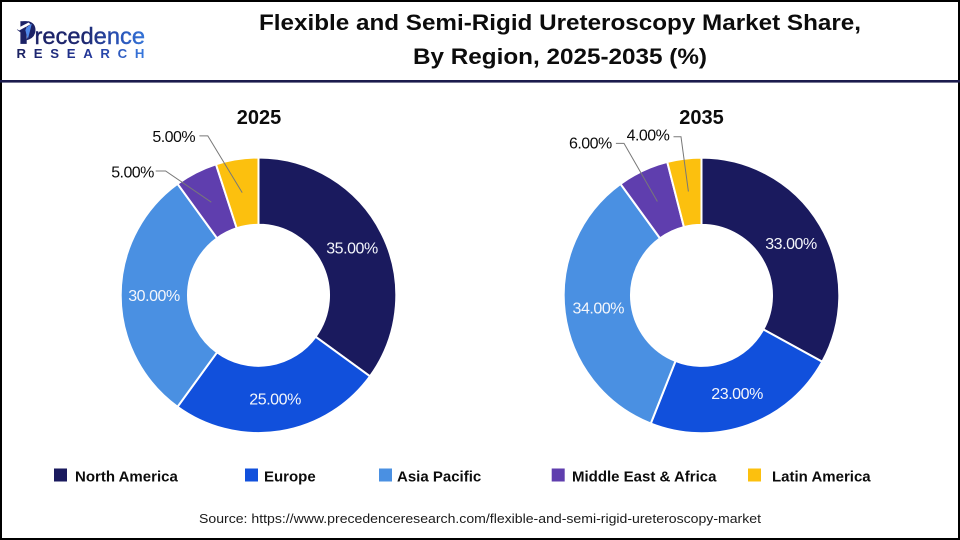  What do you see at coordinates (259, 118) in the screenshot?
I see `svg-text: 2025` at bounding box center [259, 118].